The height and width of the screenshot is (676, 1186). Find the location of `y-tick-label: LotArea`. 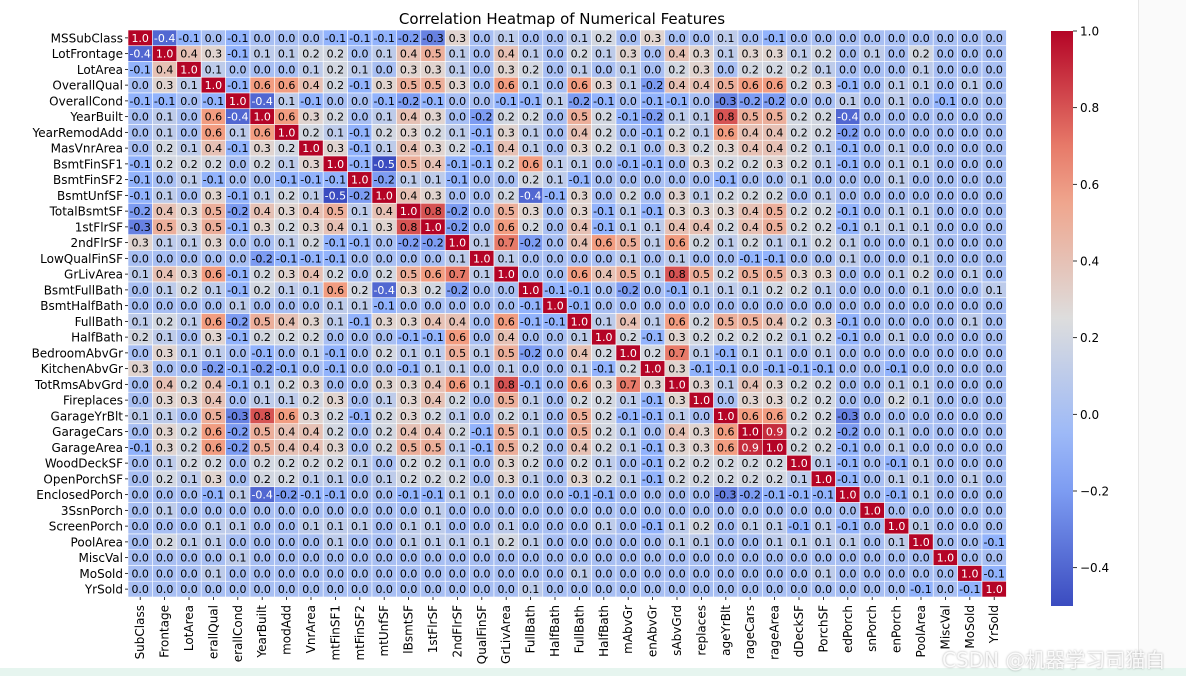

y-tick-label: LotArea is located at coordinates (100, 70).